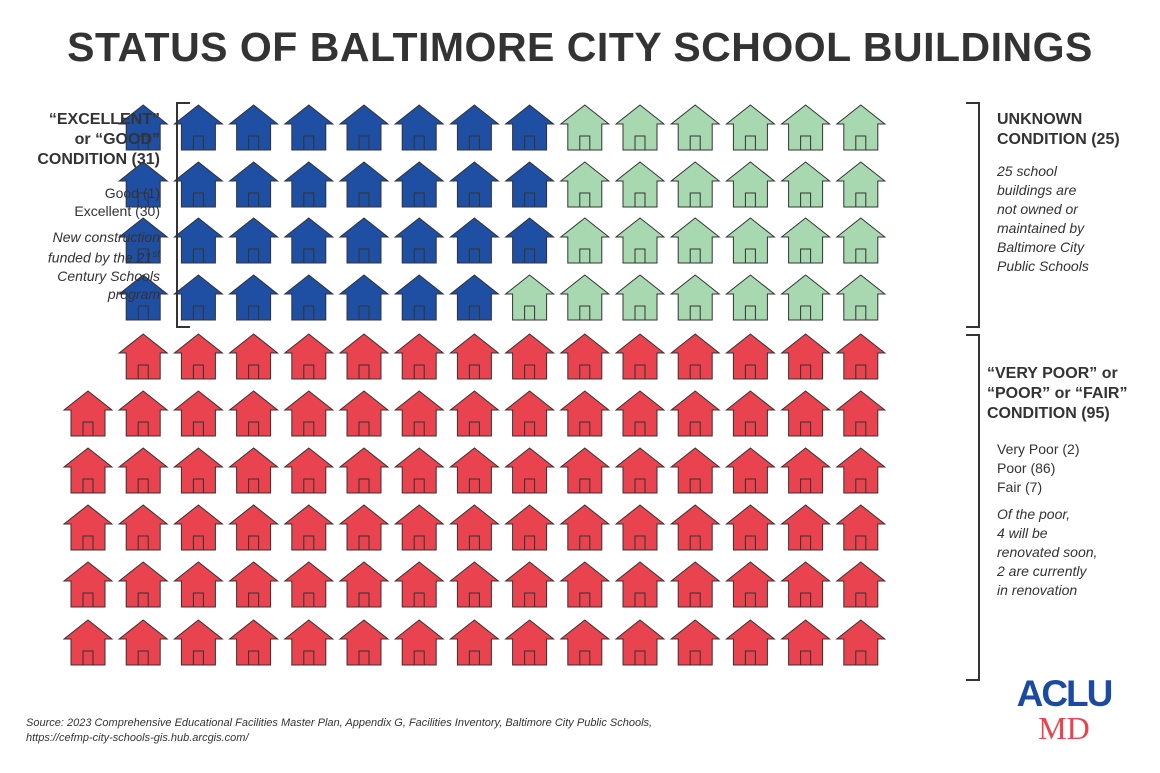 This screenshot has height=773, width=1160. Describe the element at coordinates (1042, 571) in the screenshot. I see `poor-note-line: 2 are currently` at that location.